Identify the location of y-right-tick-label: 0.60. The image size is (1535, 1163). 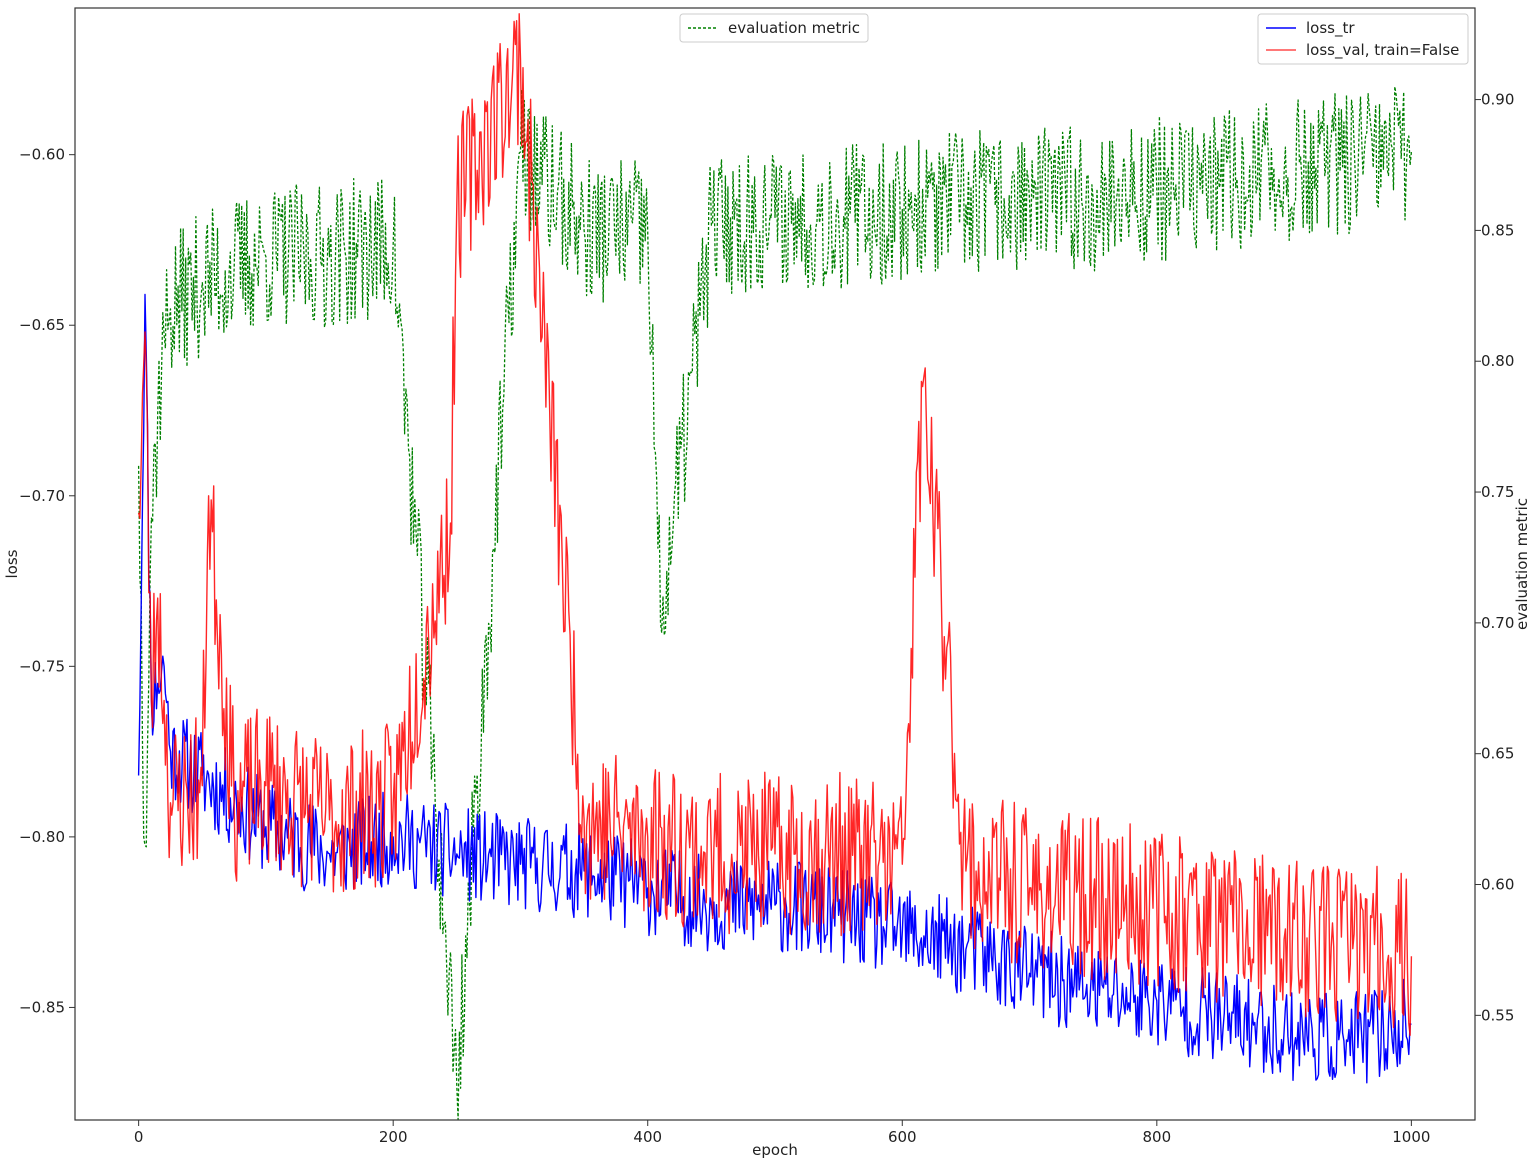
(1497, 885).